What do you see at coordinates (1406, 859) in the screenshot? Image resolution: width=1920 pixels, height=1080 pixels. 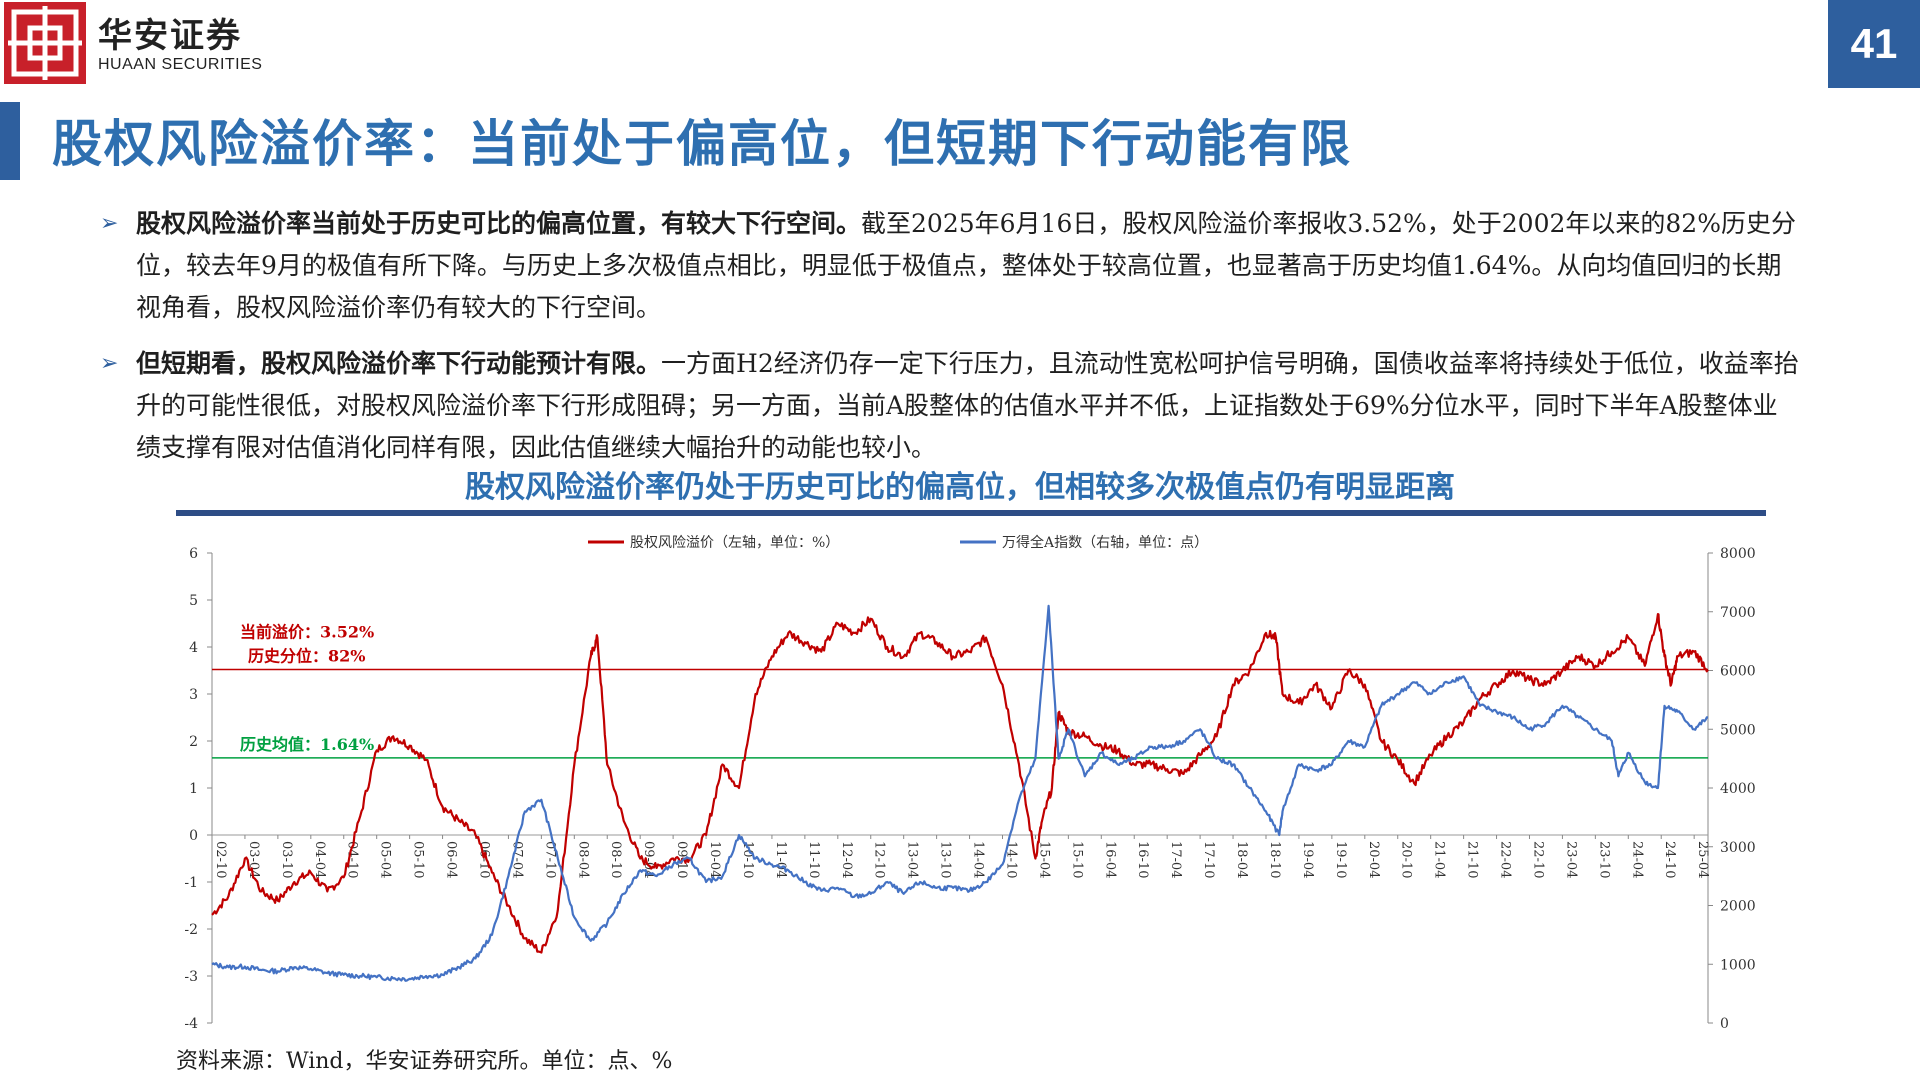 I see `x-tick-label: 20-10` at bounding box center [1406, 859].